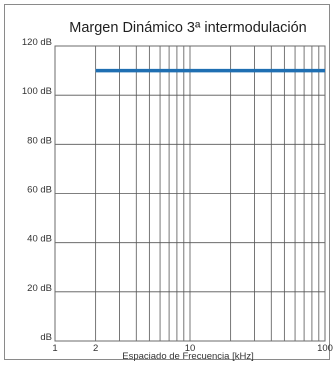 The image size is (336, 365). What do you see at coordinates (39, 288) in the screenshot?
I see `y-tick-label: 20 dB` at bounding box center [39, 288].